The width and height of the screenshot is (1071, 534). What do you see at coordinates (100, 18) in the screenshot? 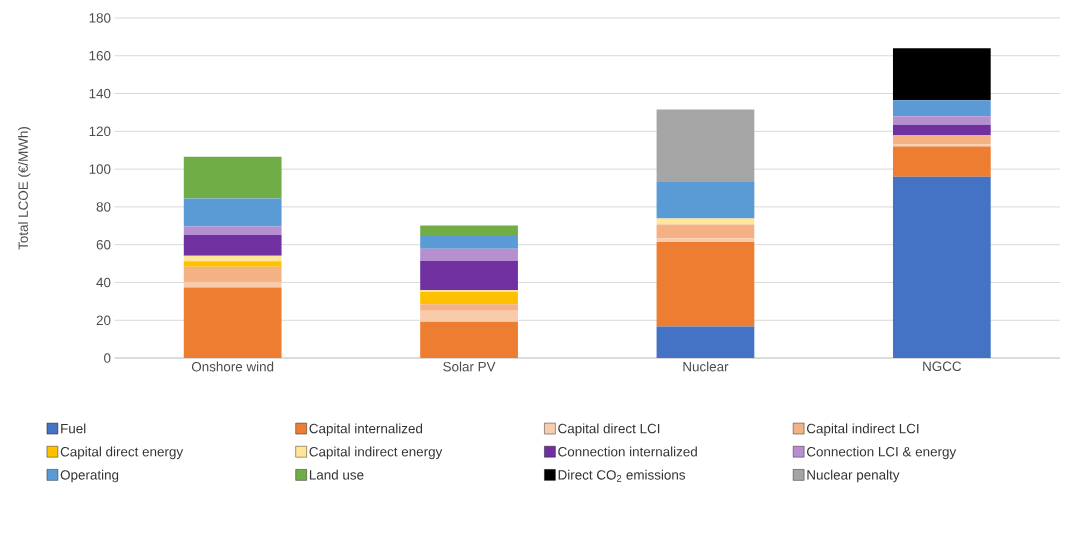
I see `y-tick-label: 180` at bounding box center [100, 18].